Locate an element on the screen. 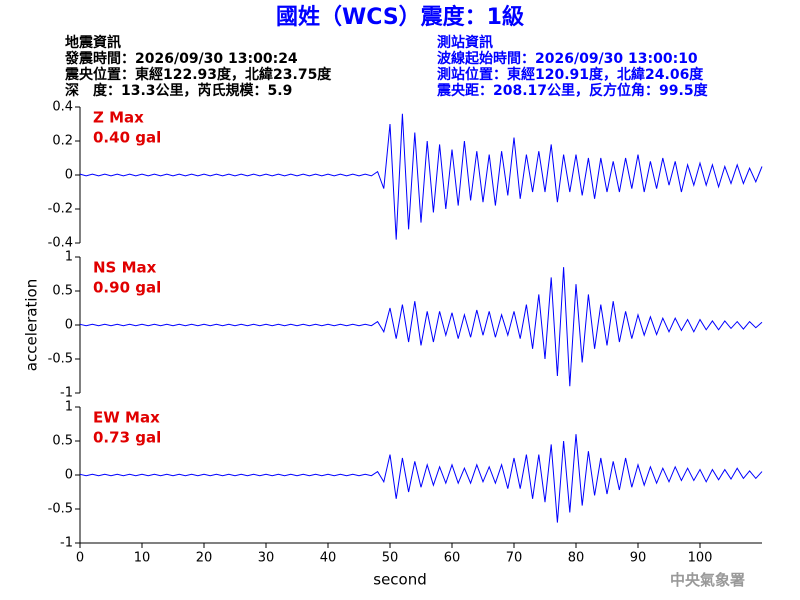 This screenshot has height=600, width=800. y-axis-label: acceleration is located at coordinates (32, 325).